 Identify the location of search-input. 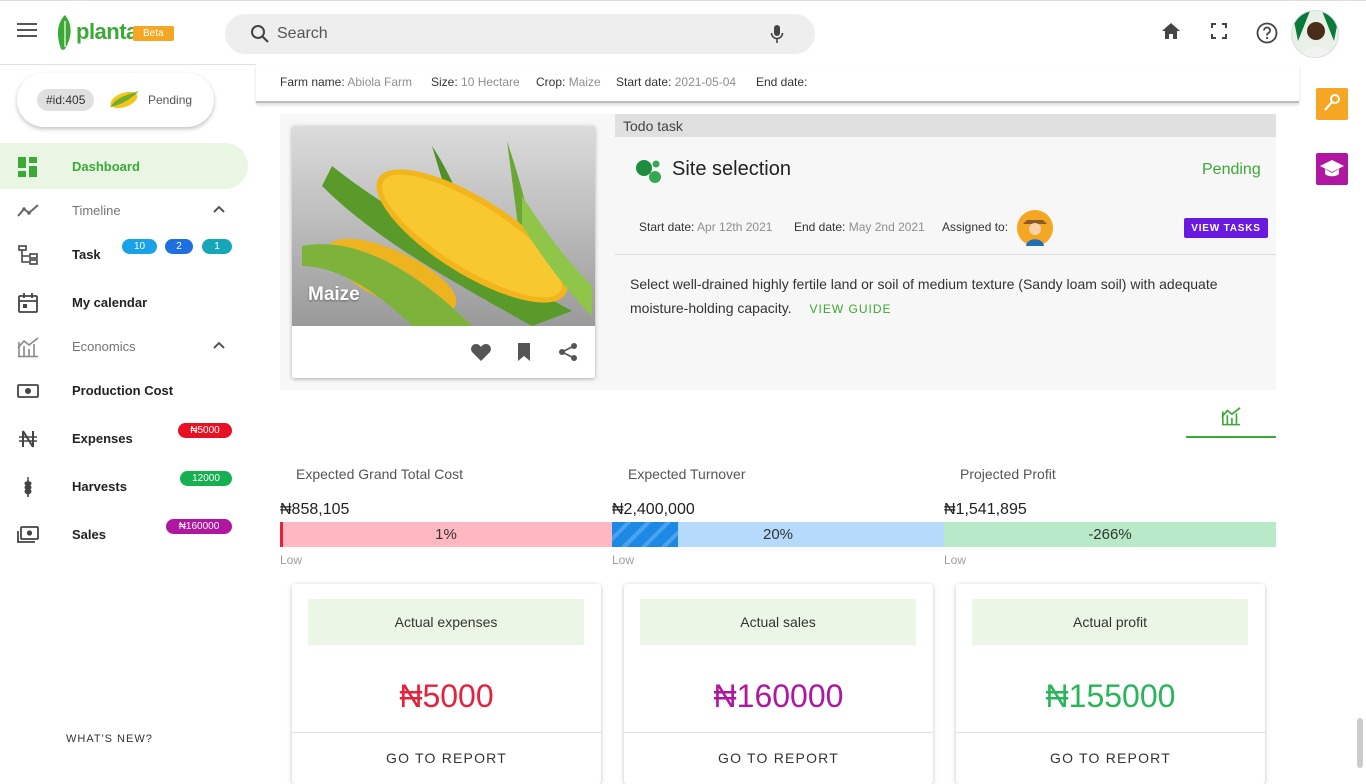
(517, 34).